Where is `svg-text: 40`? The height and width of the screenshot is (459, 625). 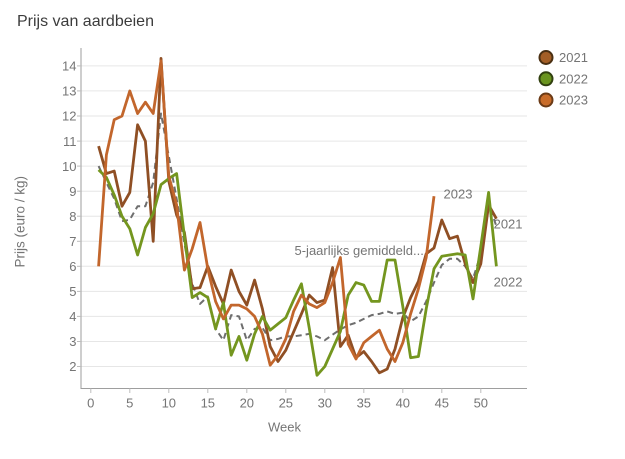 svg-text: 40 is located at coordinates (403, 402).